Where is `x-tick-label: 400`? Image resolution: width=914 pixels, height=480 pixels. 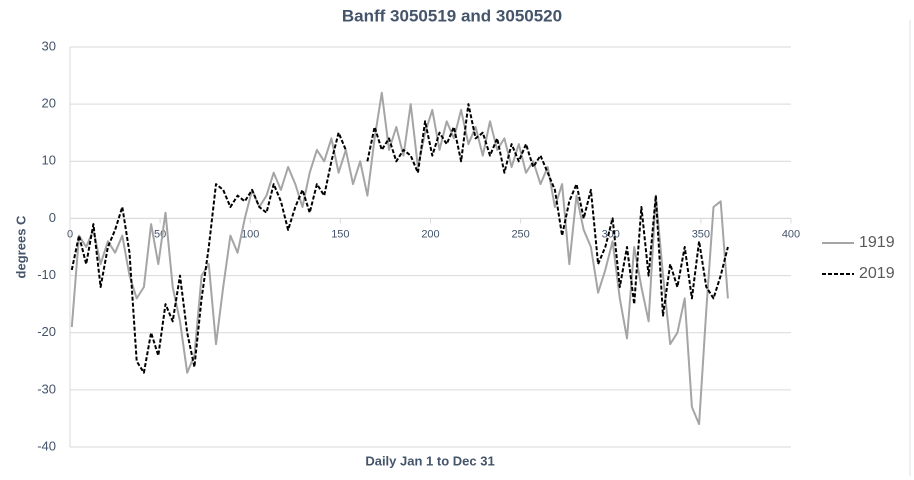
x-tick-label: 400 is located at coordinates (791, 234).